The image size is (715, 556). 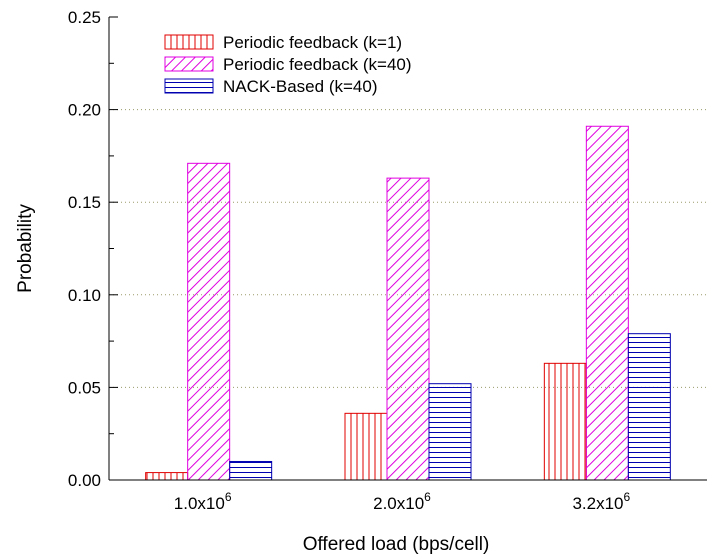 I want to click on x-tick-label: 3.2x10⁶, so click(x=601, y=501).